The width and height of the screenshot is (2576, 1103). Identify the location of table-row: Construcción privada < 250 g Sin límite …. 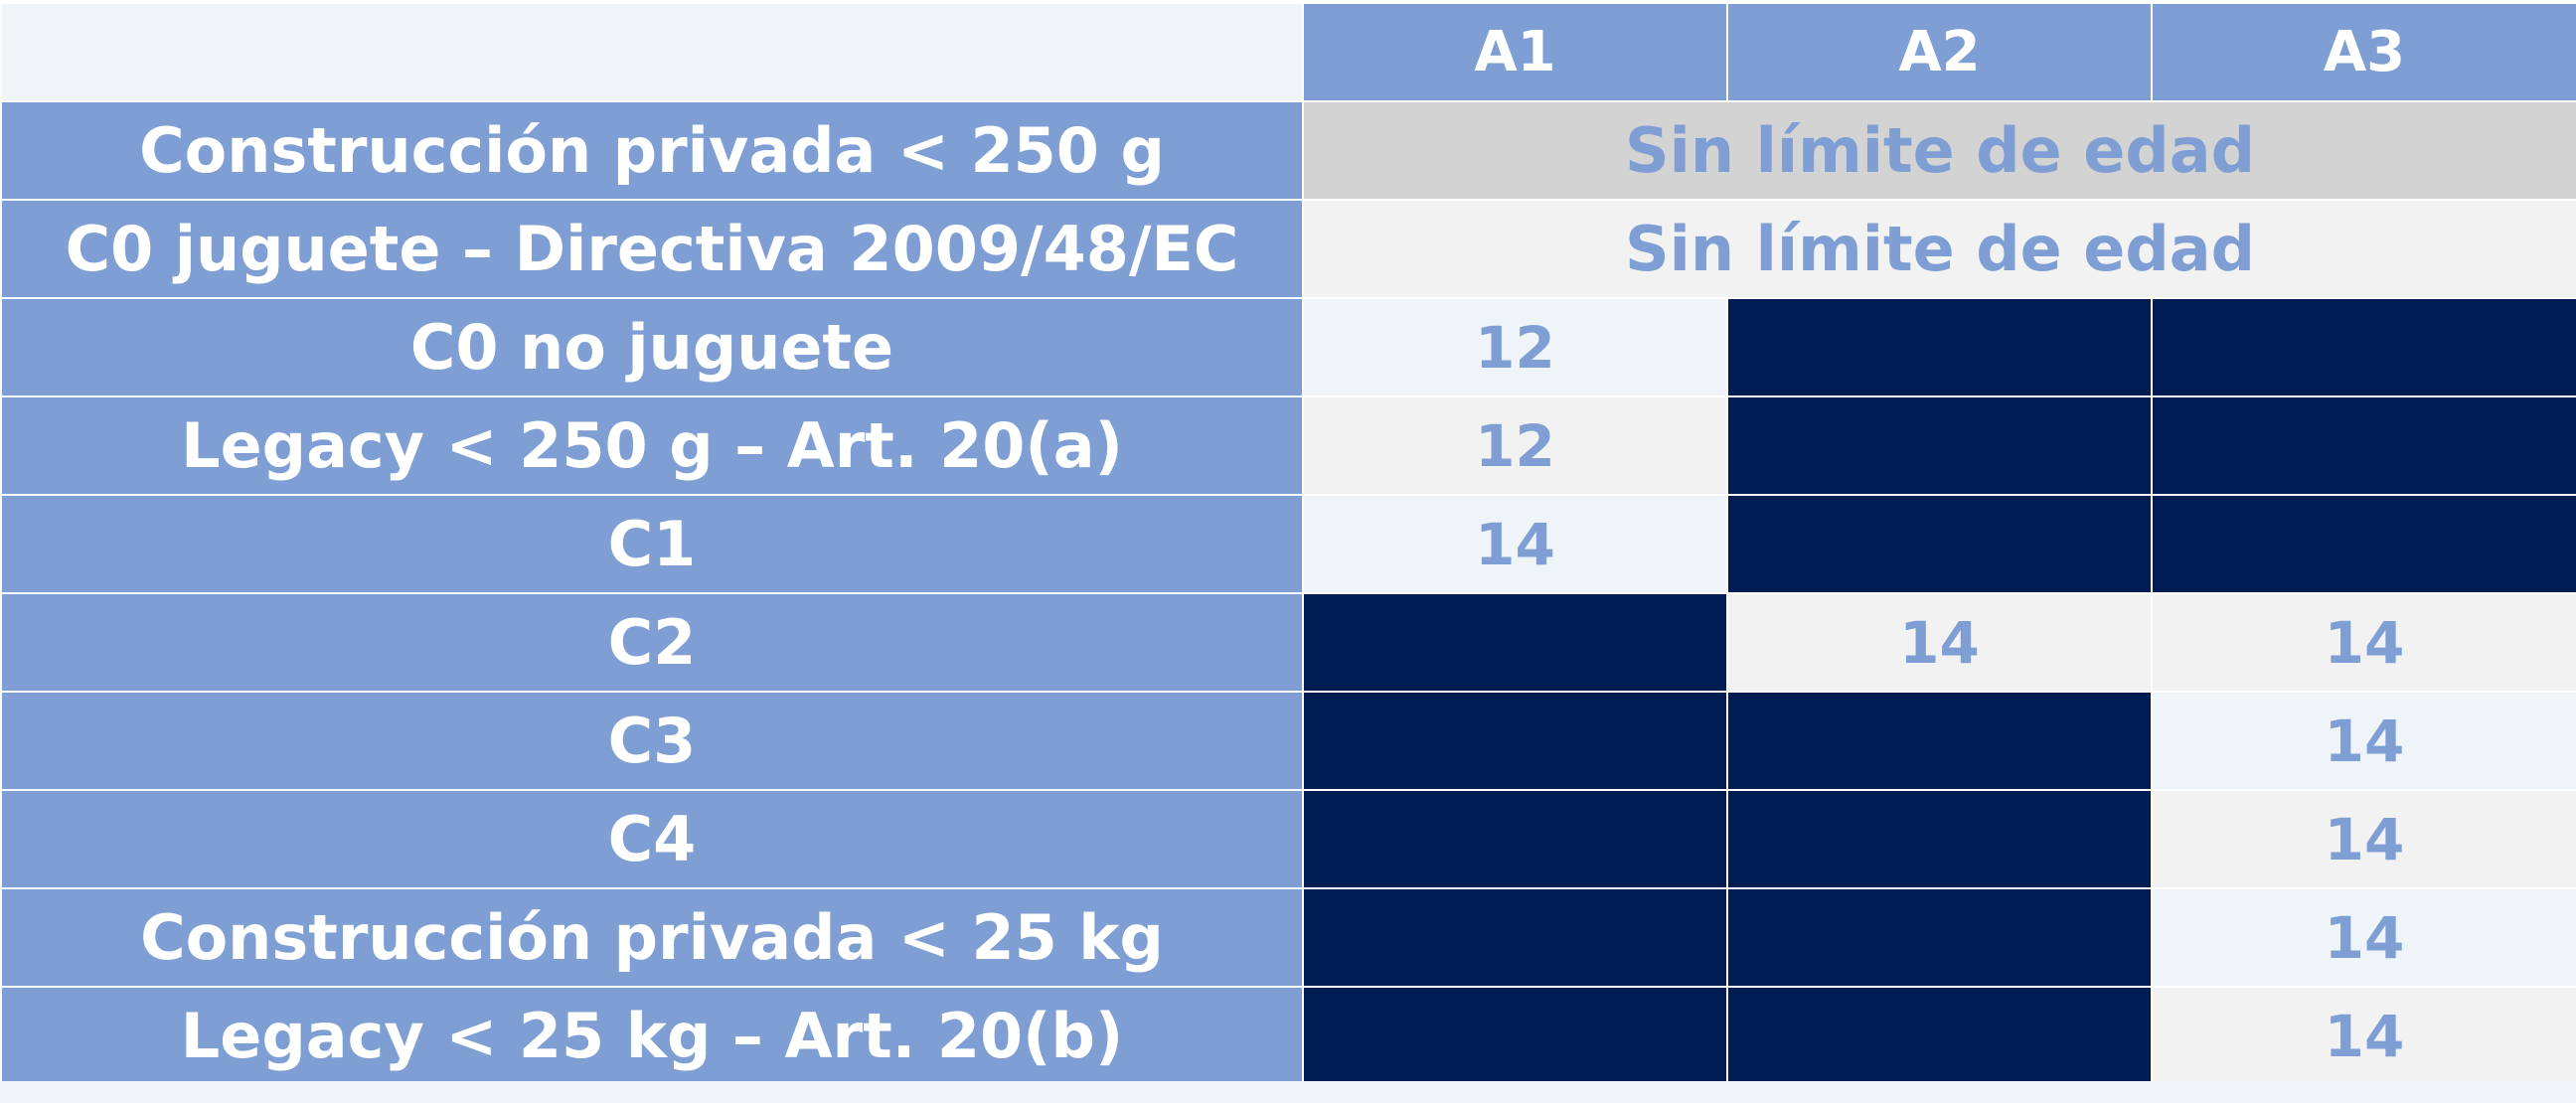
(1288, 150).